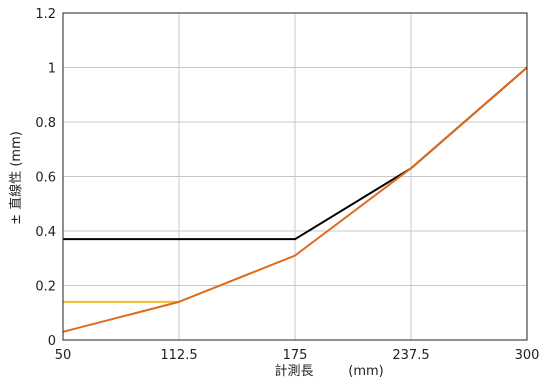  Describe the element at coordinates (16, 178) in the screenshot. I see `y-axis-title: ± 直線性 (mm)` at that location.